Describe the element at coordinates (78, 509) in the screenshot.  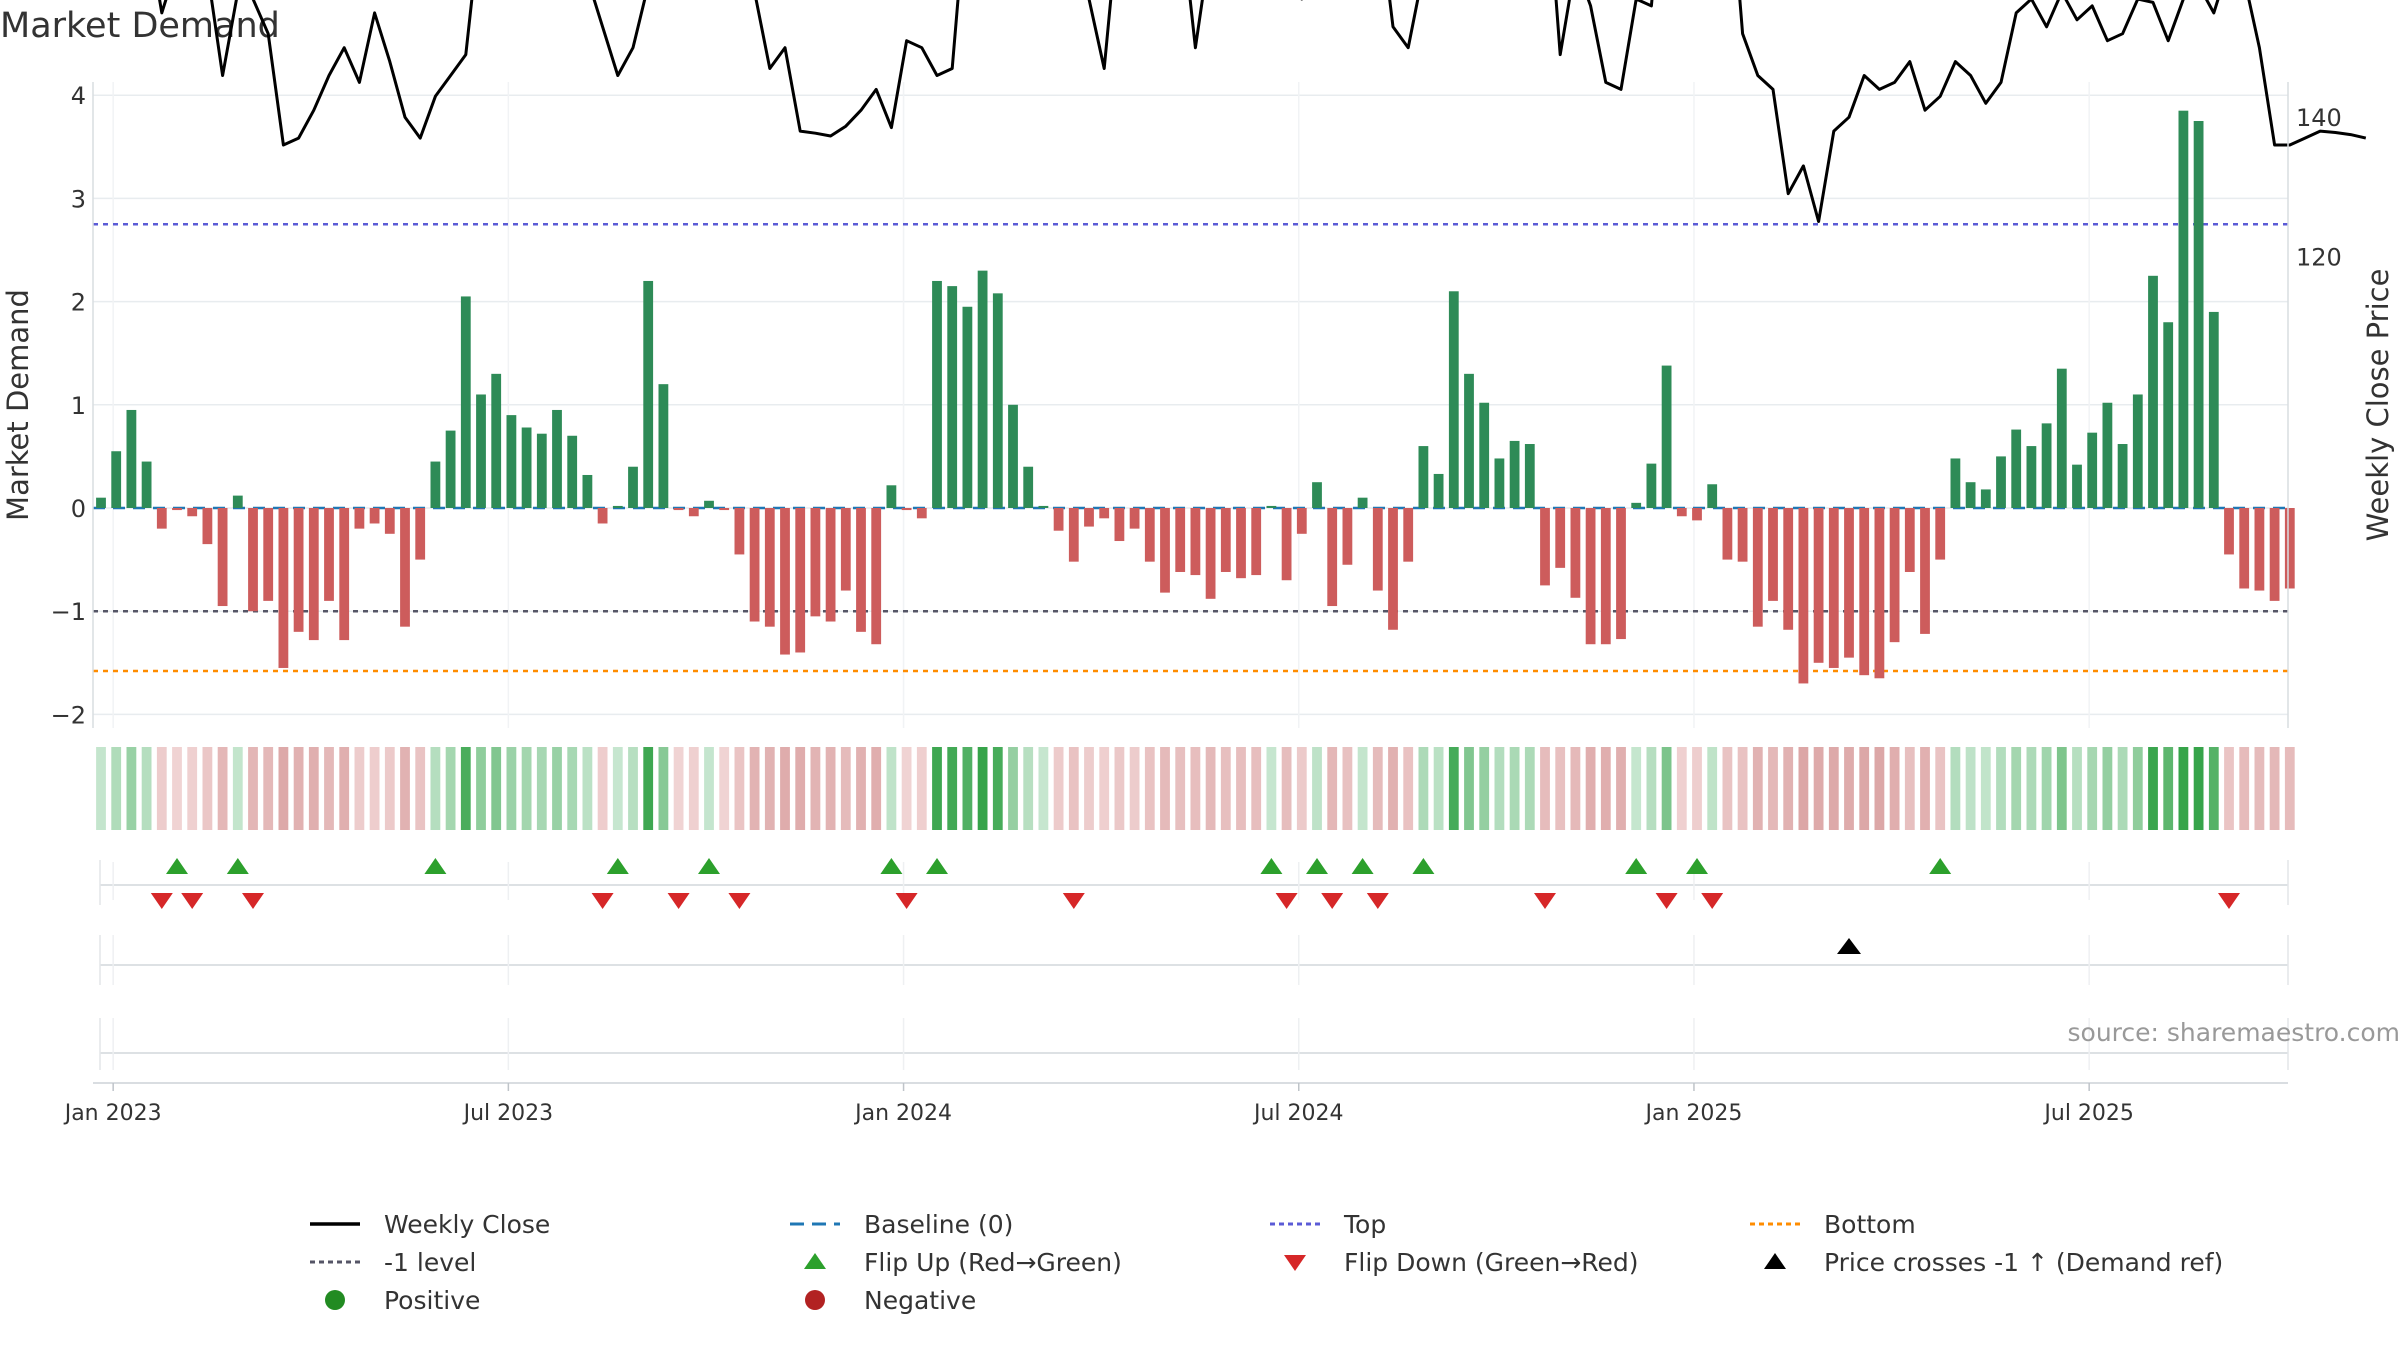
I see `y-tick-label: 0` at that location.